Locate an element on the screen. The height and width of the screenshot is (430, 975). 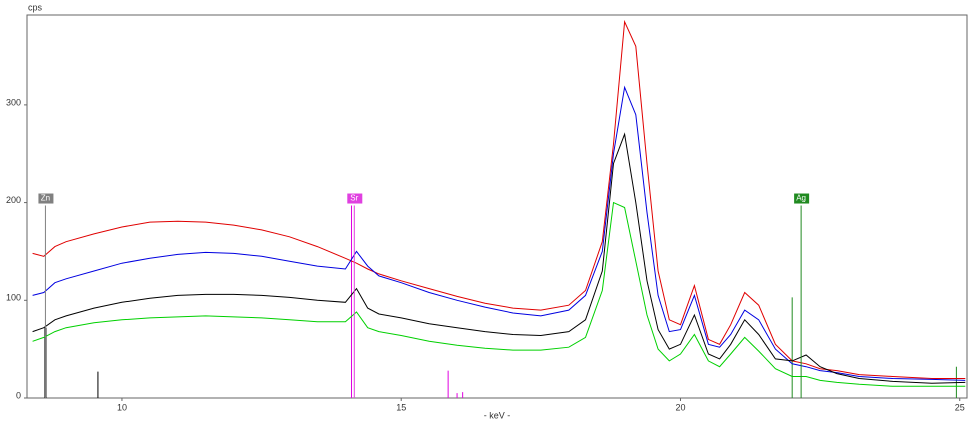
x-tick-label: 10 is located at coordinates (122, 407).